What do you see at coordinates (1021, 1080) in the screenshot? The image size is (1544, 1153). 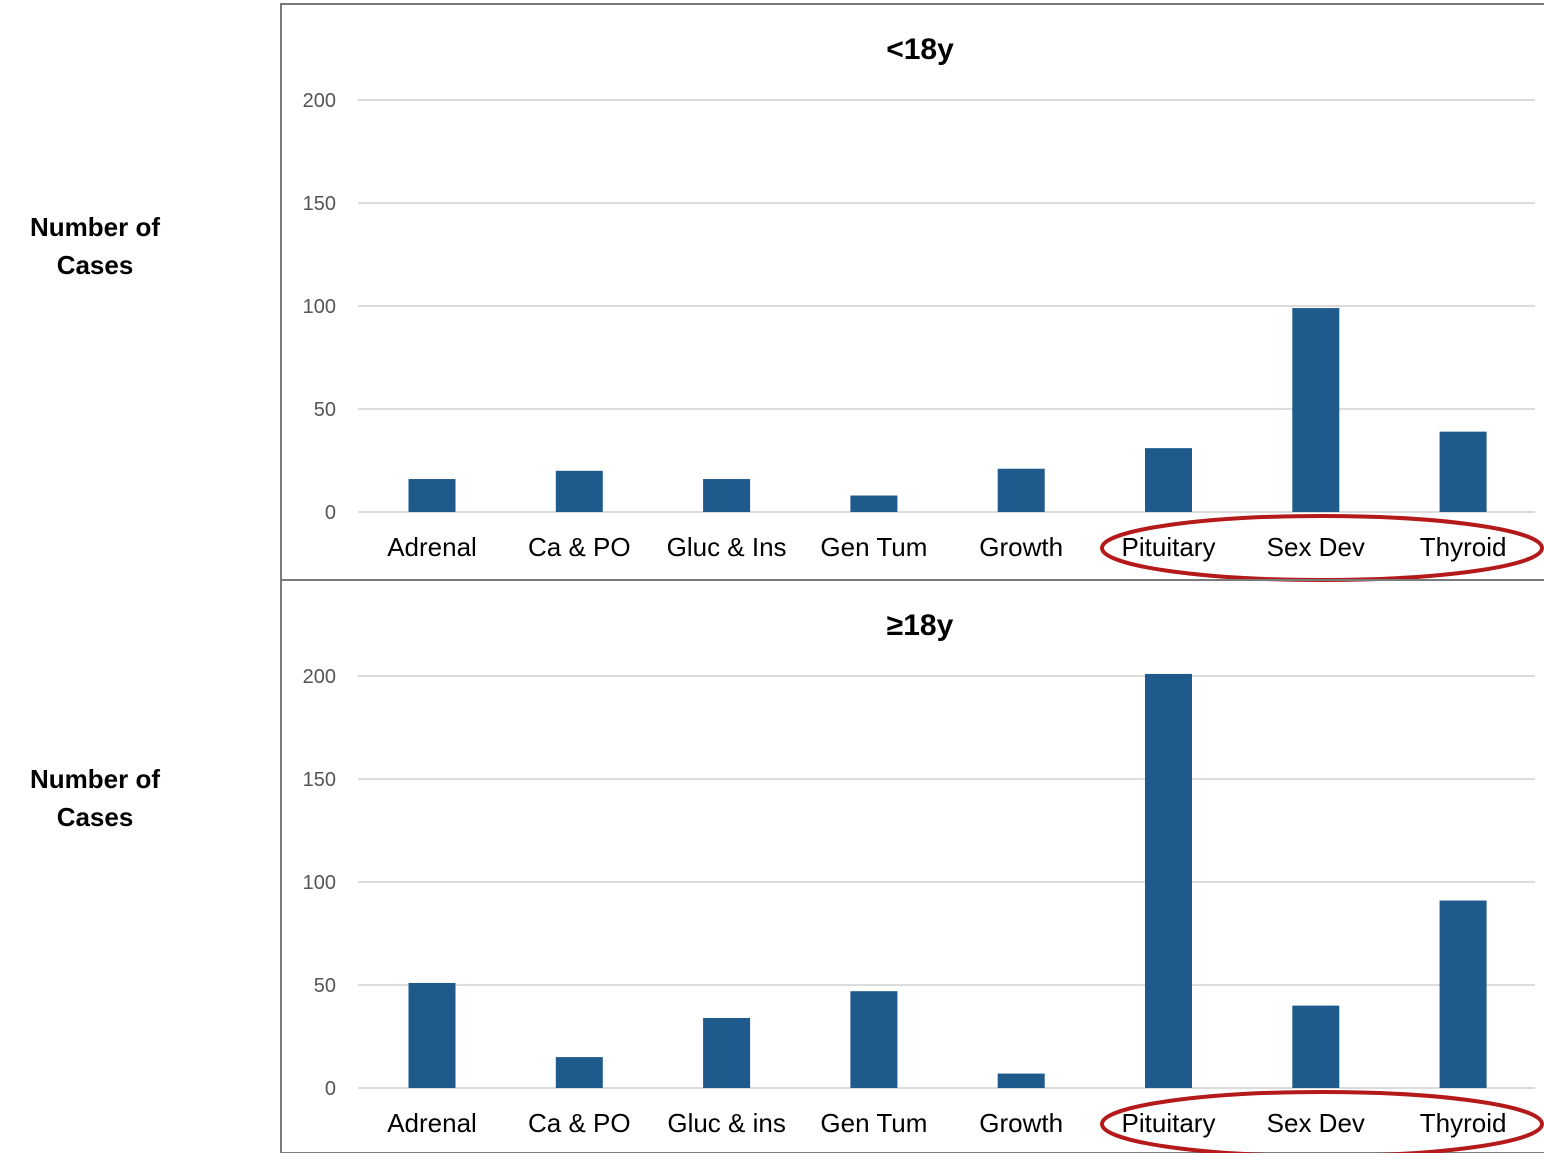 I see `panel-2-bar-growth` at bounding box center [1021, 1080].